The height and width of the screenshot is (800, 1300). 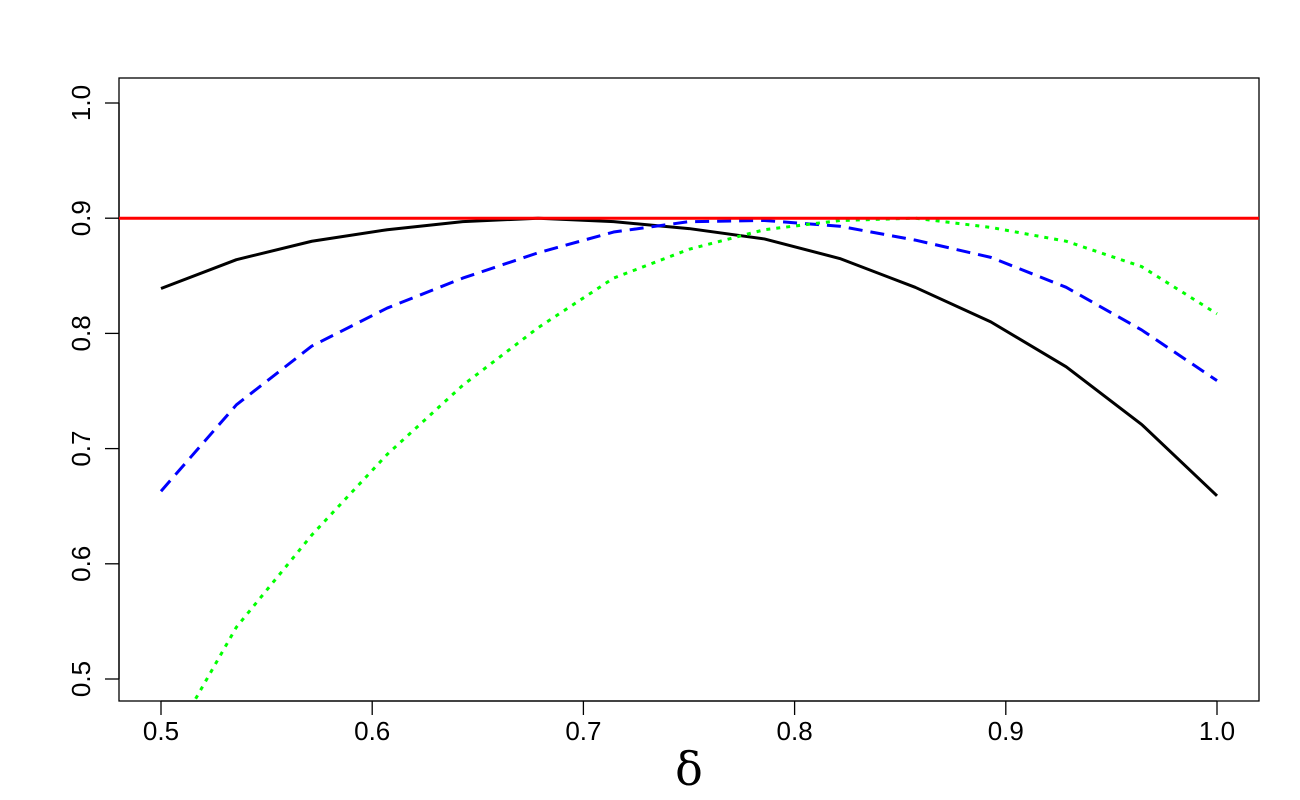 What do you see at coordinates (1217, 731) in the screenshot?
I see `x-tick-label: 1.0` at bounding box center [1217, 731].